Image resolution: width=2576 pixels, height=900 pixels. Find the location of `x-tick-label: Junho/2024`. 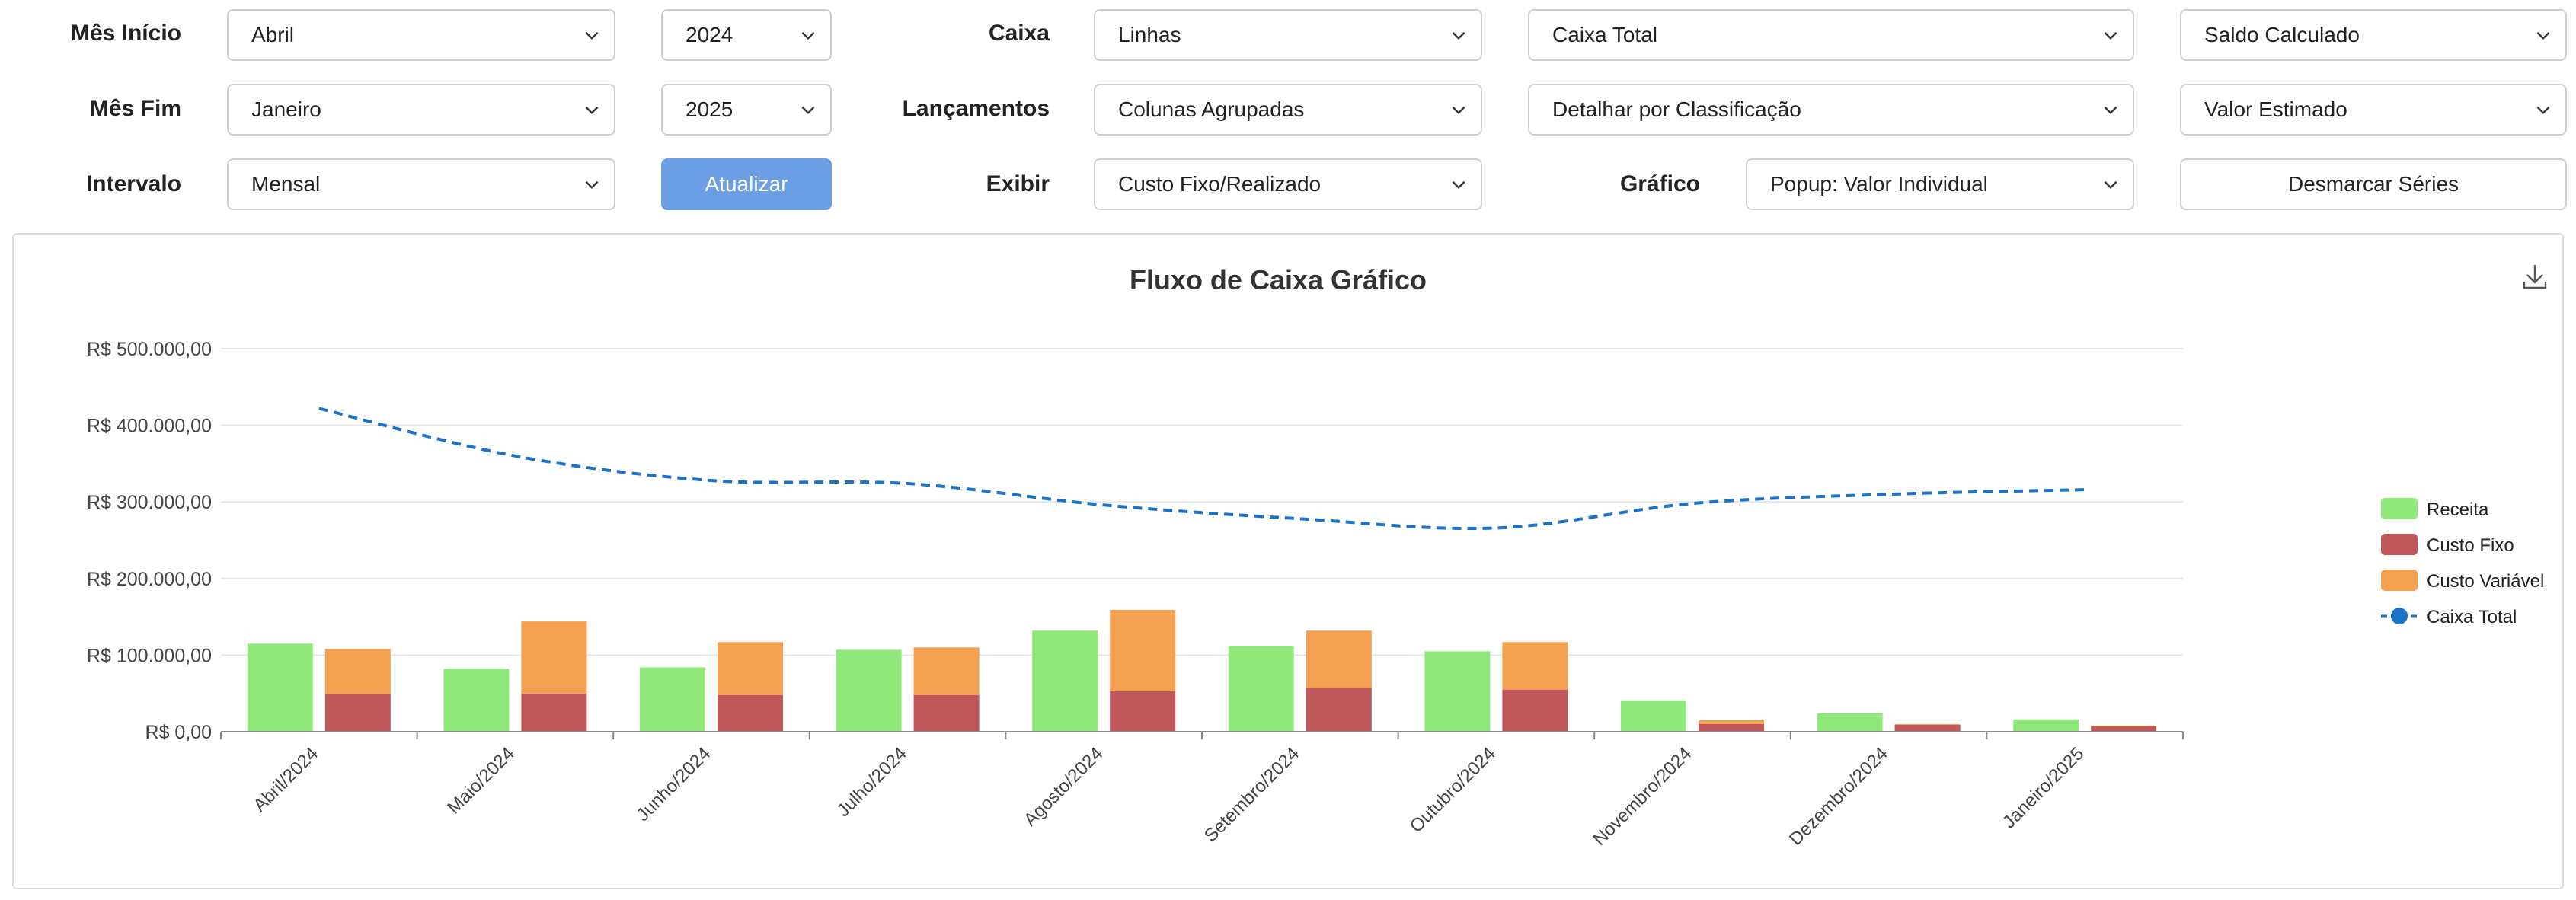

x-tick-label: Junho/2024 is located at coordinates (673, 784).